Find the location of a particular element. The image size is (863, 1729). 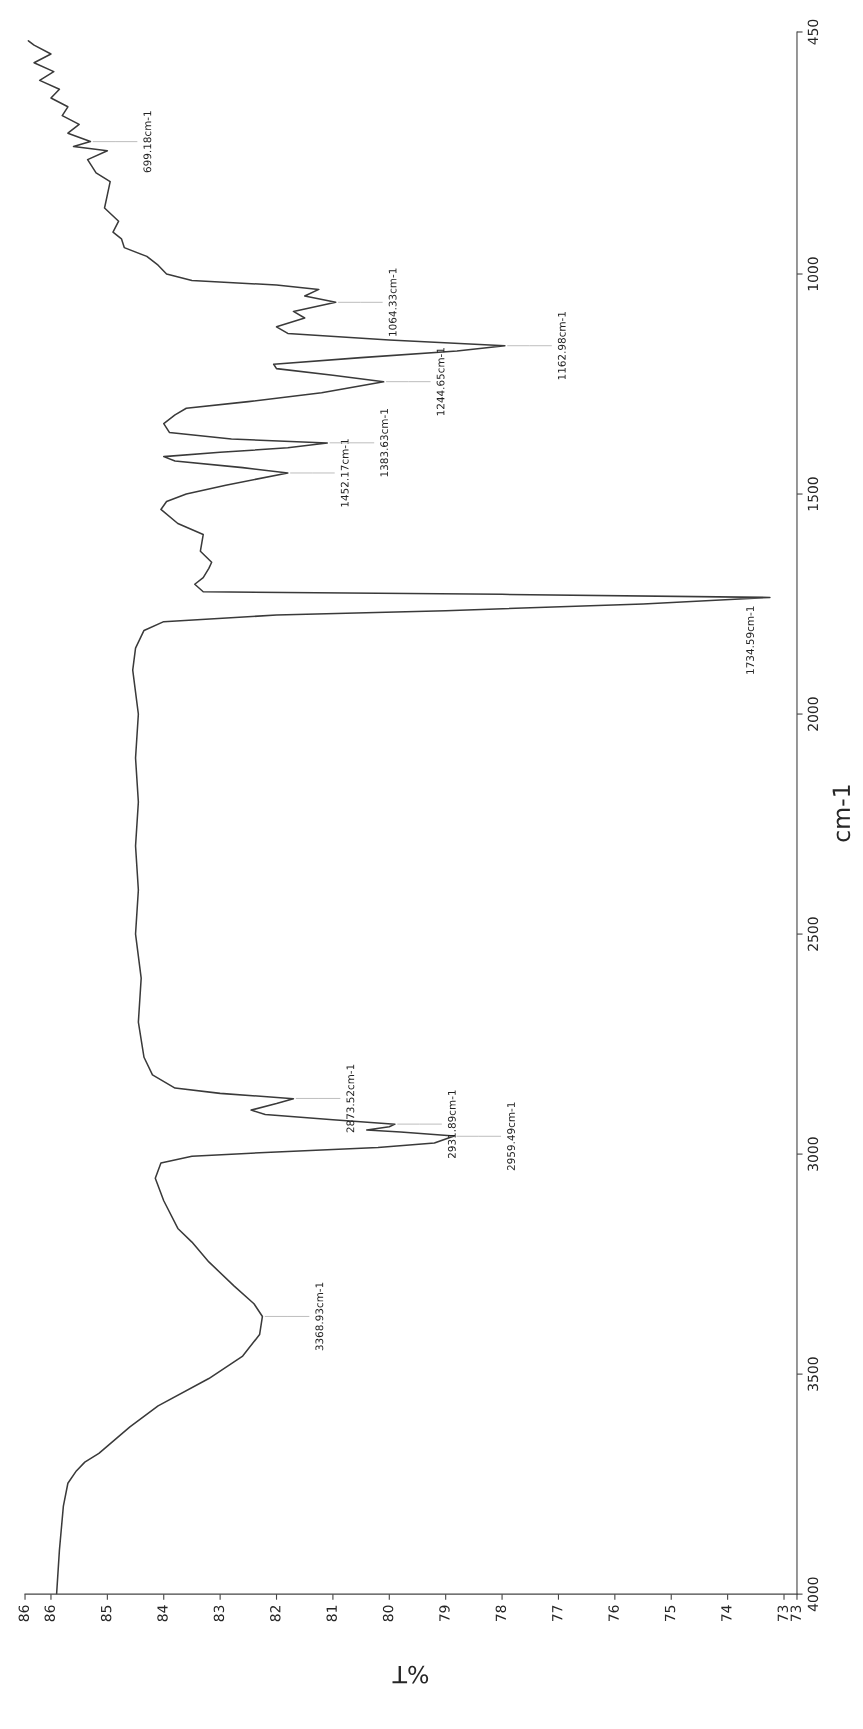

y-tick-label: 1000 is located at coordinates (813, 274).